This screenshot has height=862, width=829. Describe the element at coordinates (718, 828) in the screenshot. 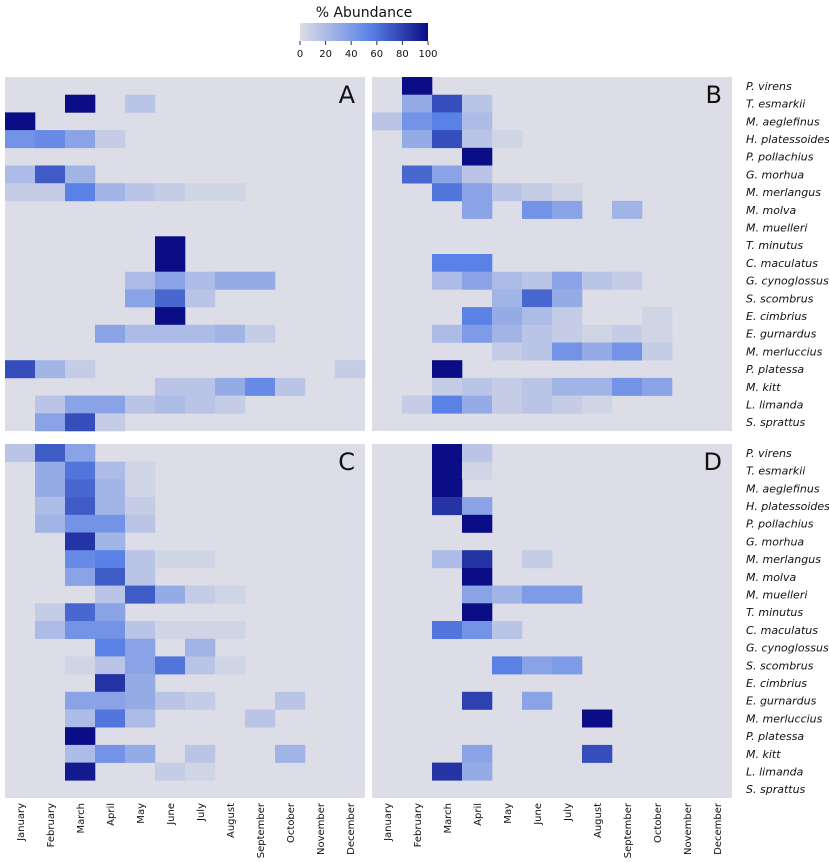

I see `month-label: December` at that location.